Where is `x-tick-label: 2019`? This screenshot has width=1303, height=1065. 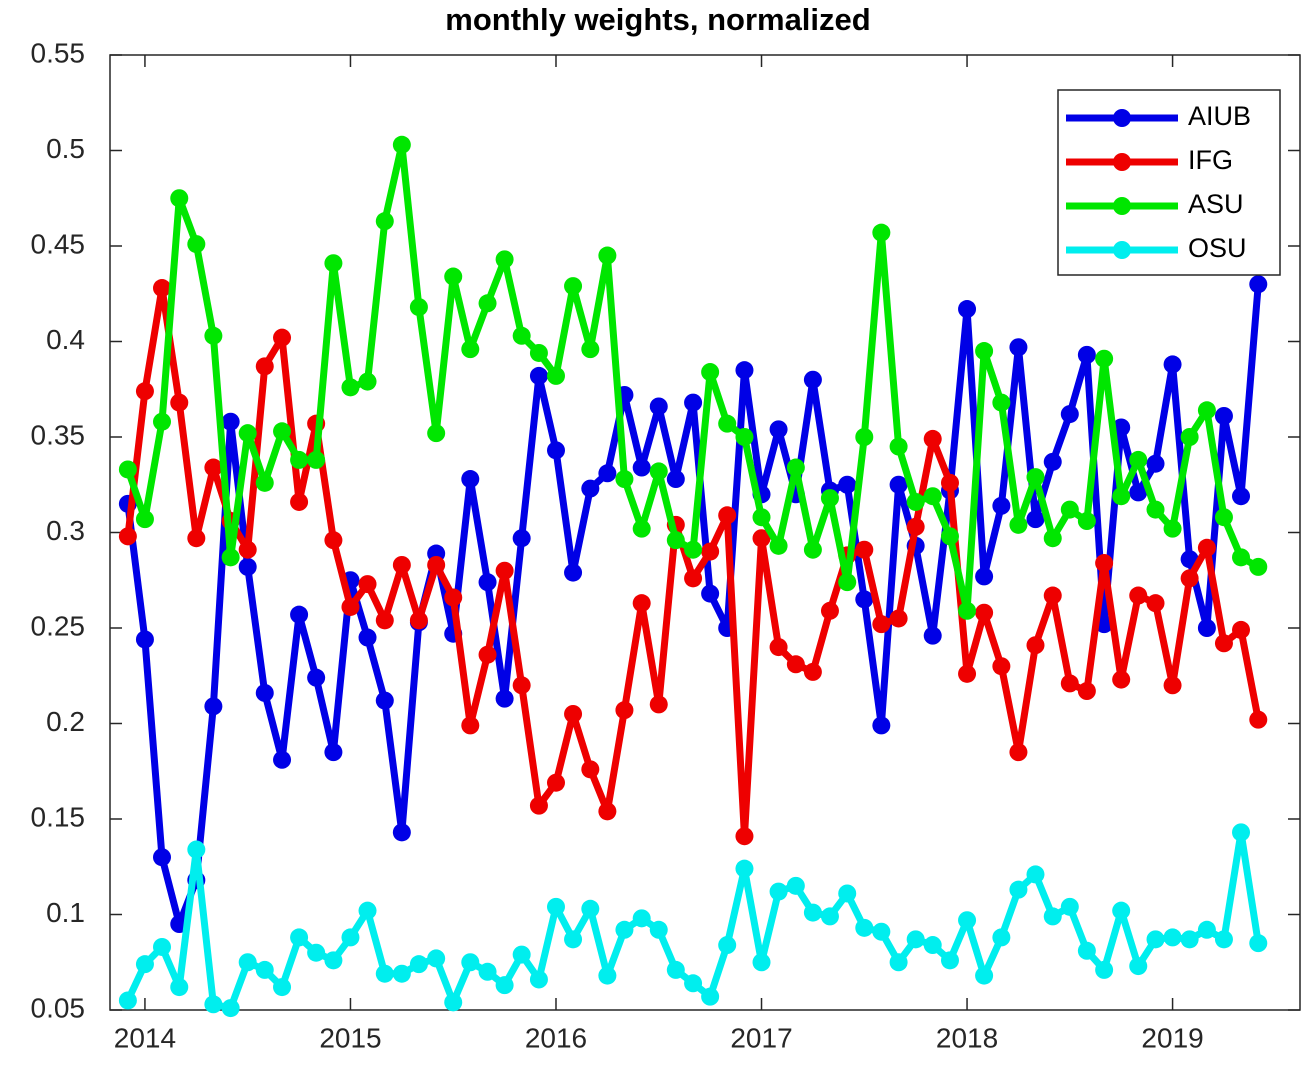 x-tick-label: 2019 is located at coordinates (1172, 1037).